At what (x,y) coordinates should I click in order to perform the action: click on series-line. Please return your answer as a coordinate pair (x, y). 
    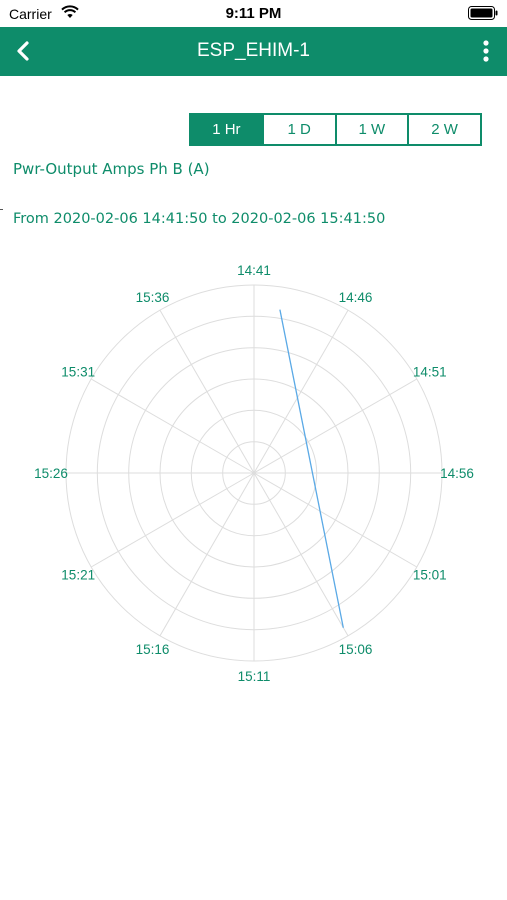
    Looking at the image, I should click on (311, 468).